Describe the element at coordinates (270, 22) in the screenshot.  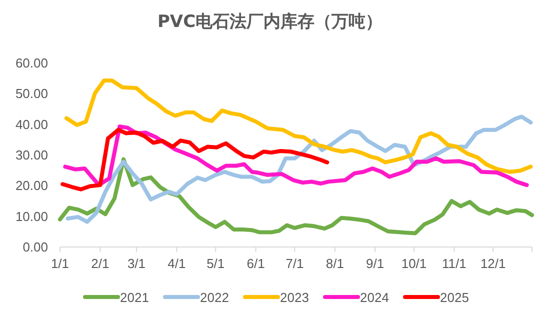
I see `chart-title: PVC电石法厂内库存（万吨）` at that location.